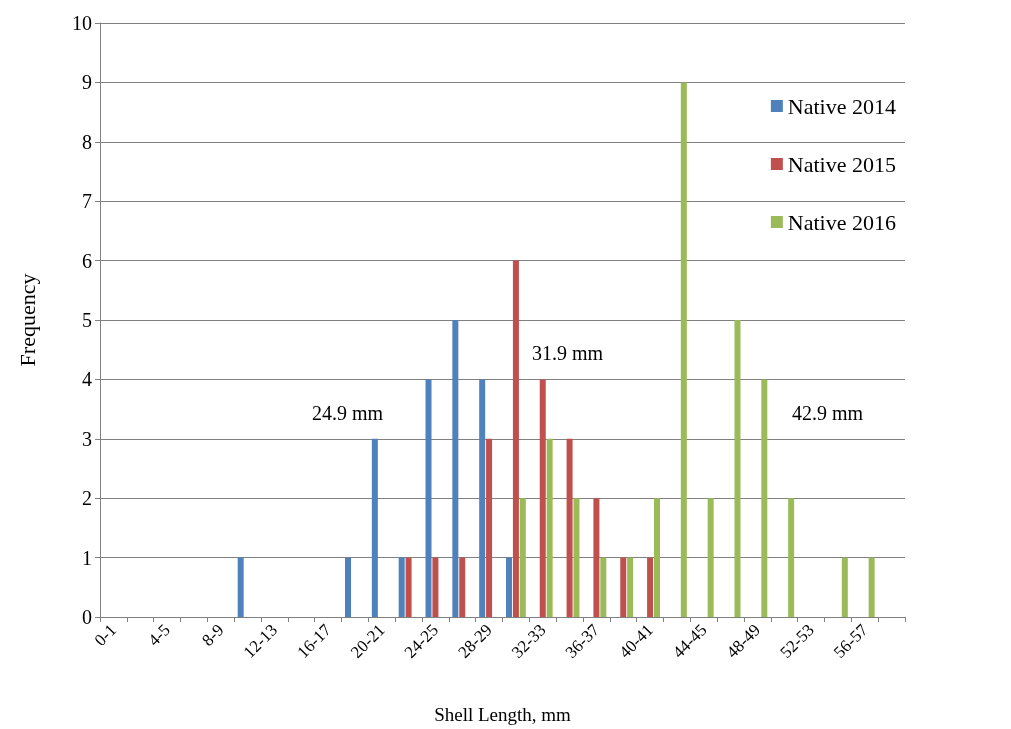 This screenshot has width=1011, height=729. I want to click on annotation: 42.9 mm, so click(828, 413).